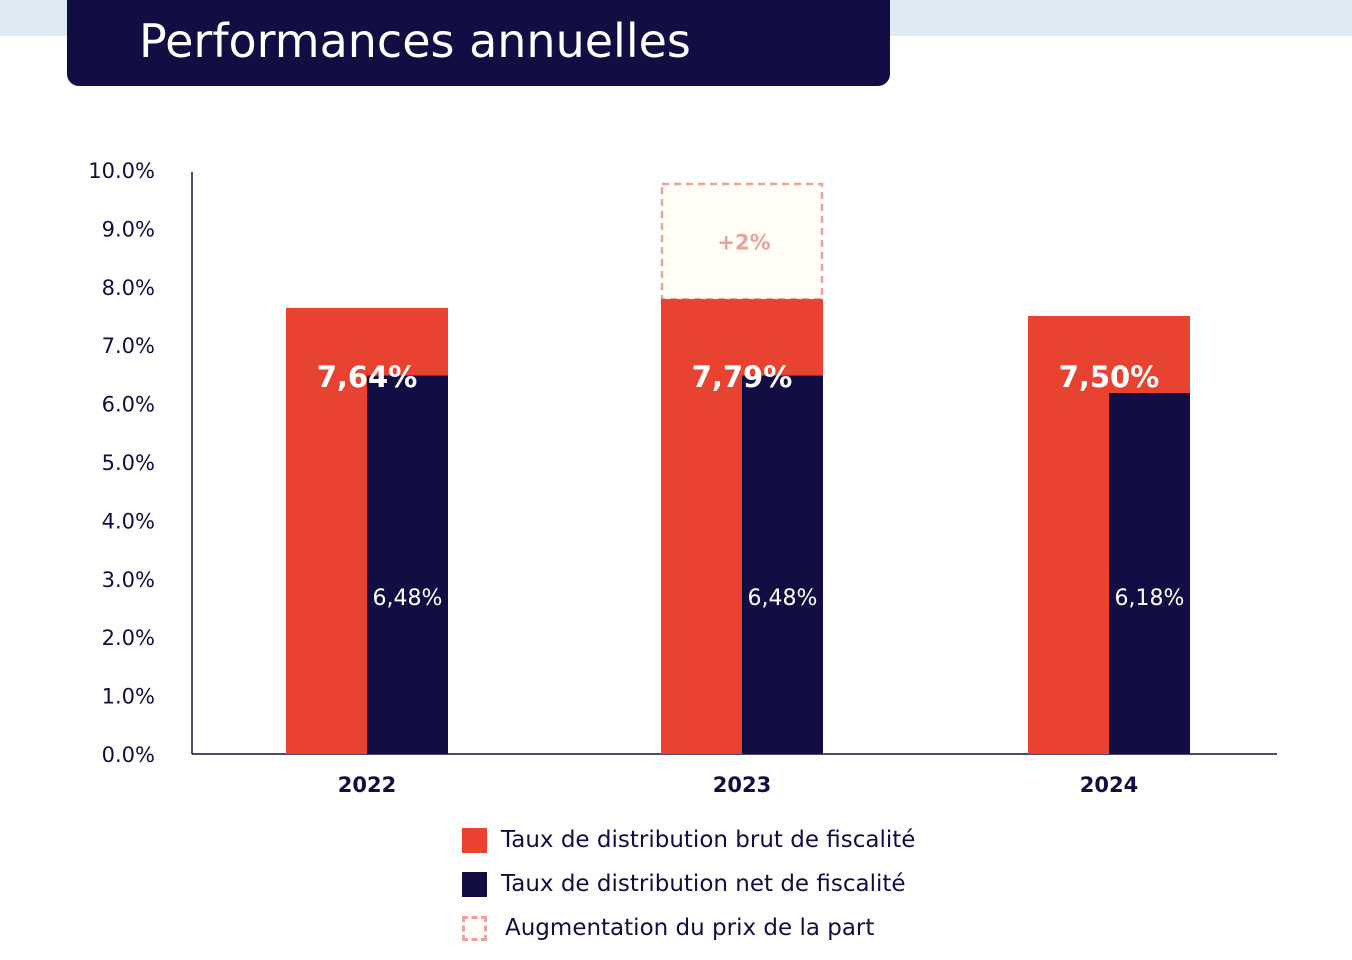  Describe the element at coordinates (474, 840) in the screenshot. I see `legend-swatch-gross` at that location.